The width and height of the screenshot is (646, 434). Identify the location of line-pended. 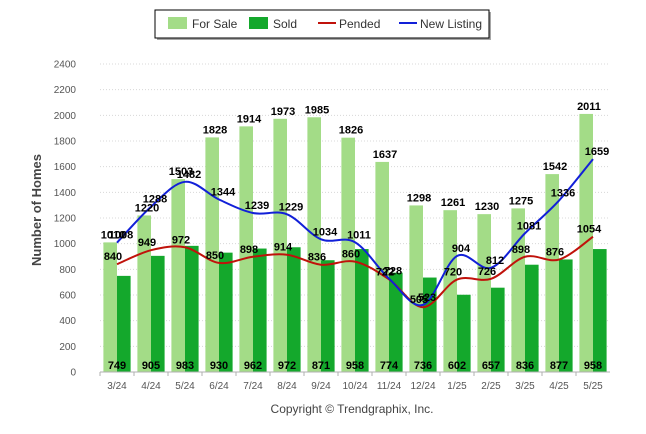
(355, 272).